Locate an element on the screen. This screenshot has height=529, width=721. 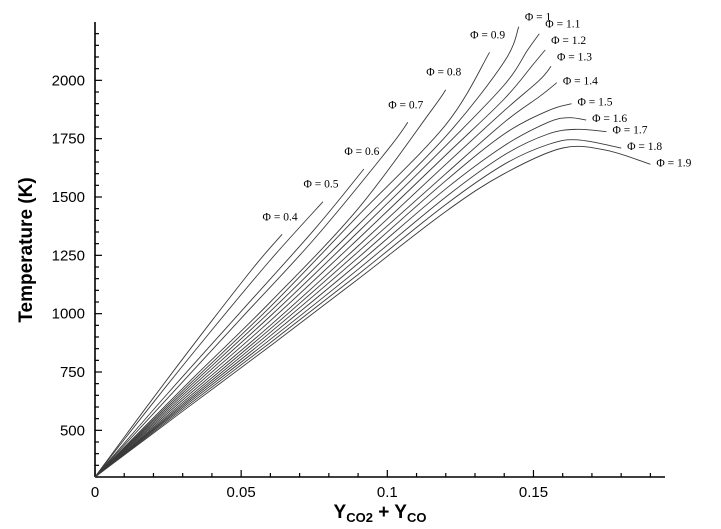
y-ticks: 500 750 1000 1250 1500 1750 2000 is located at coordinates (77, 249).